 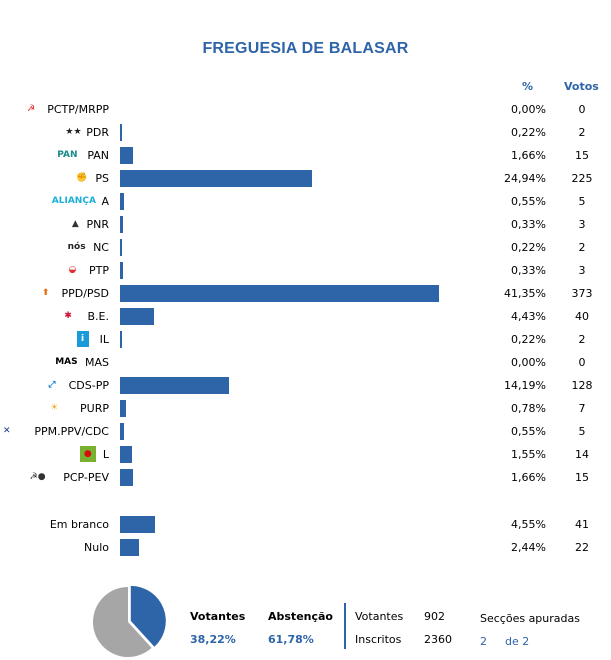 I want to click on abstencao-pct: 61,78%, so click(x=291, y=639).